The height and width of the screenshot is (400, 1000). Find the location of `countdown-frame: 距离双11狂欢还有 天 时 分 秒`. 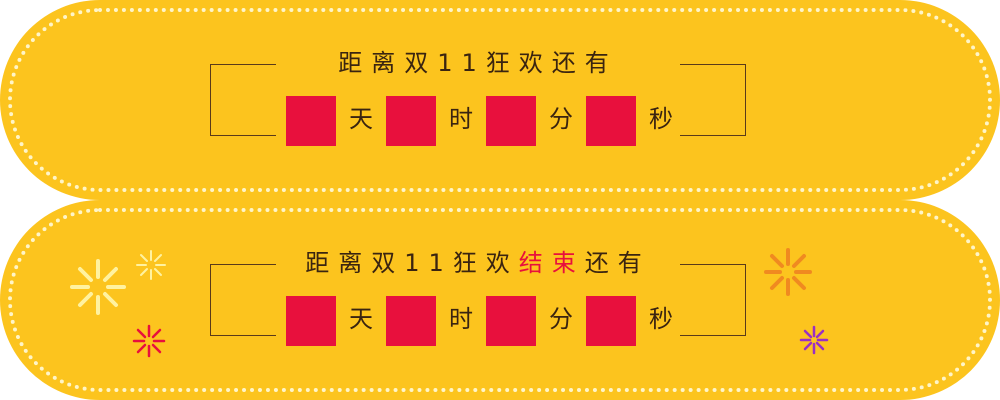

countdown-frame: 距离双11狂欢还有 天 时 分 秒 is located at coordinates (478, 98).